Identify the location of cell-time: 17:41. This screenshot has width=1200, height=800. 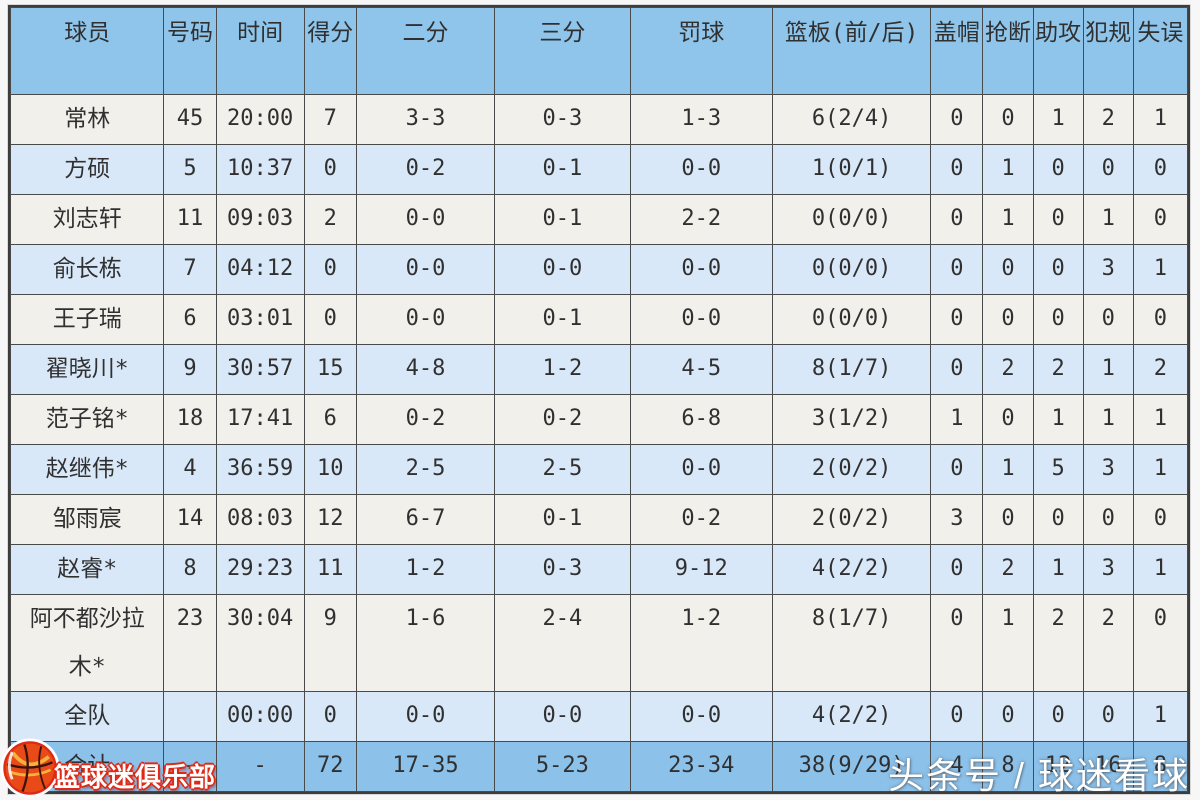
(260, 419).